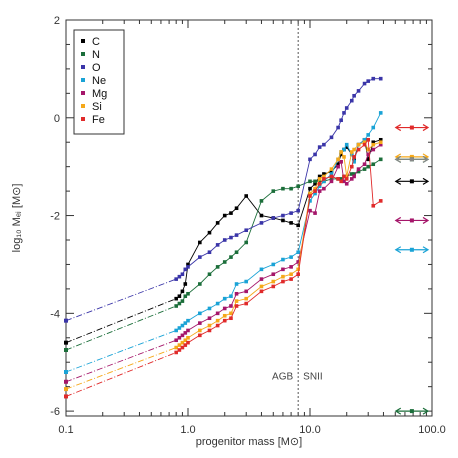  Describe the element at coordinates (187, 430) in the screenshot. I see `x-tick-label: 1.0` at that location.